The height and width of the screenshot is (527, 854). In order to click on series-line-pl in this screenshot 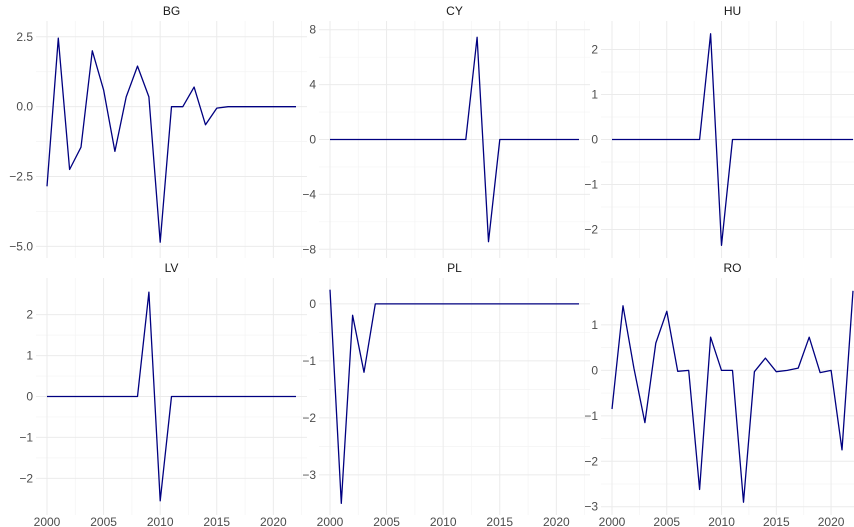, I will do `click(454, 396)`.